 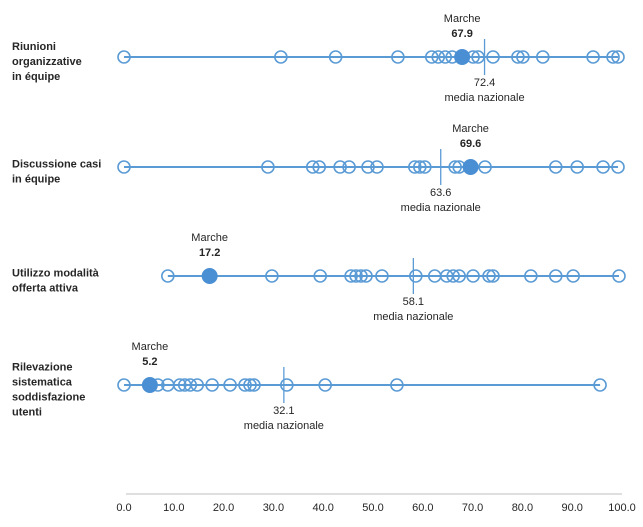 What do you see at coordinates (209, 253) in the screenshot?
I see `marche-value: 17.2` at bounding box center [209, 253].